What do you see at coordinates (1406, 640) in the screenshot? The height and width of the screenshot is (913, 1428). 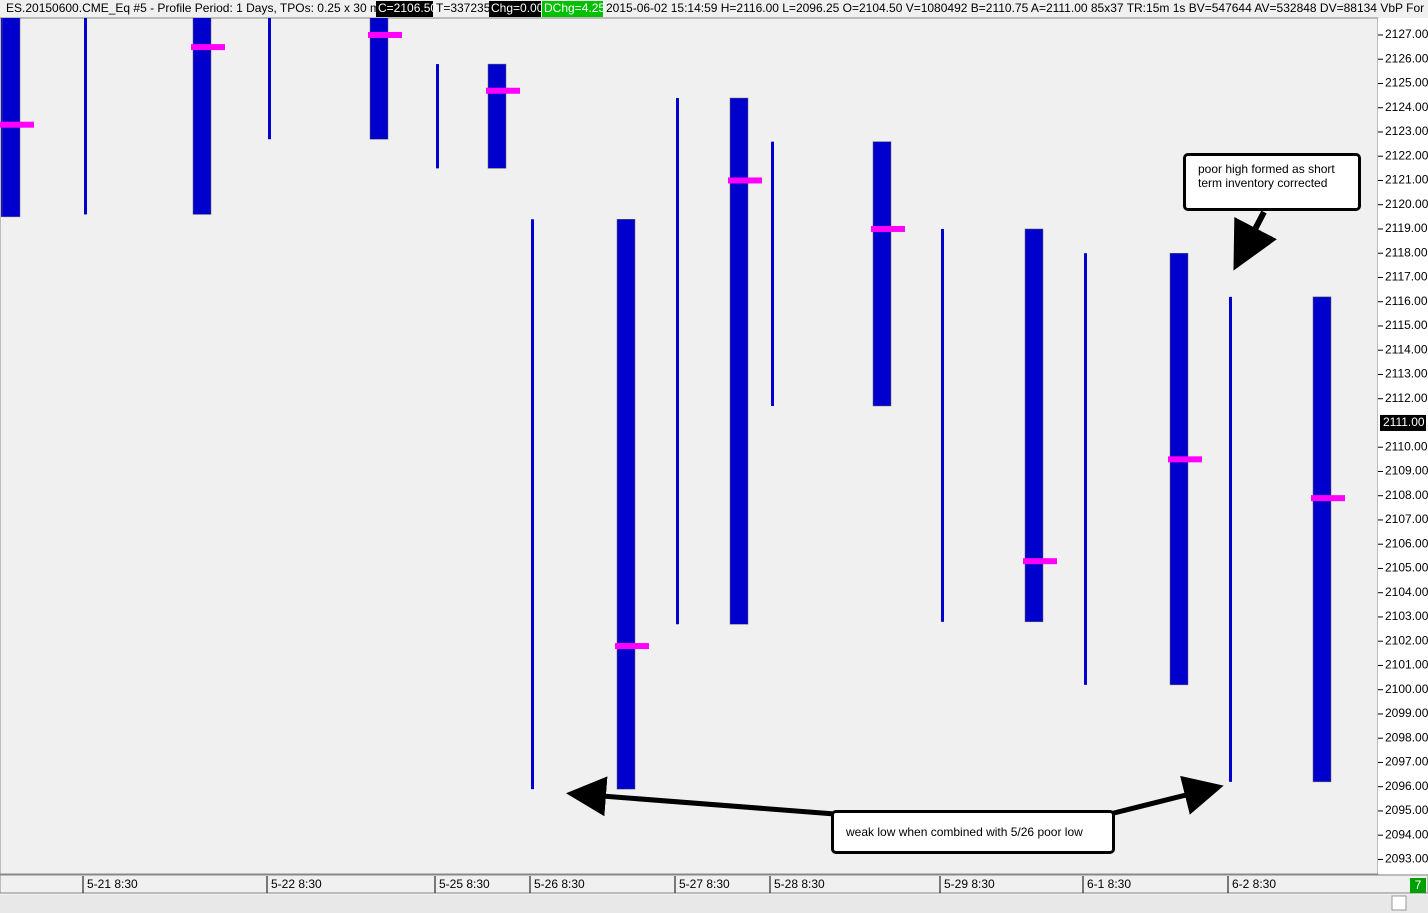 I see `y-tick-label: 2102.00` at bounding box center [1406, 640].